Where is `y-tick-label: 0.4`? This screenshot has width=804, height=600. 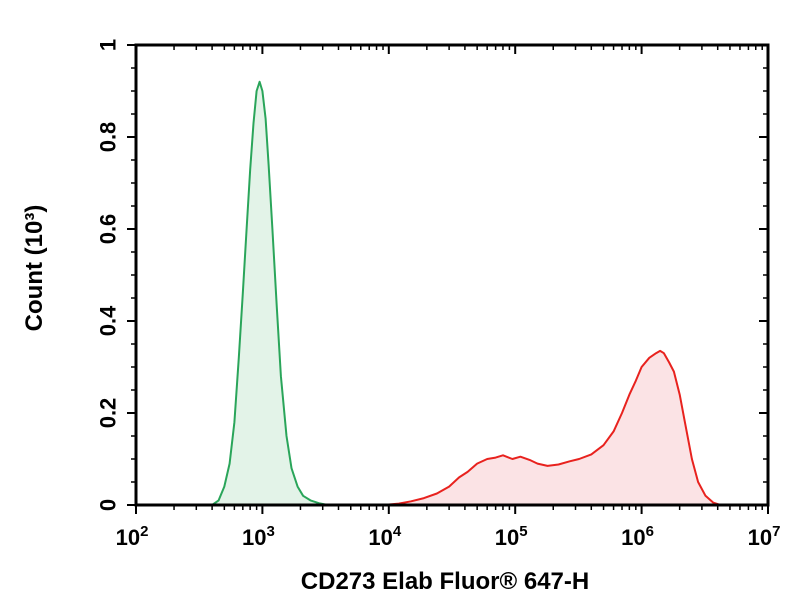
y-tick-label: 0.4 is located at coordinates (108, 320).